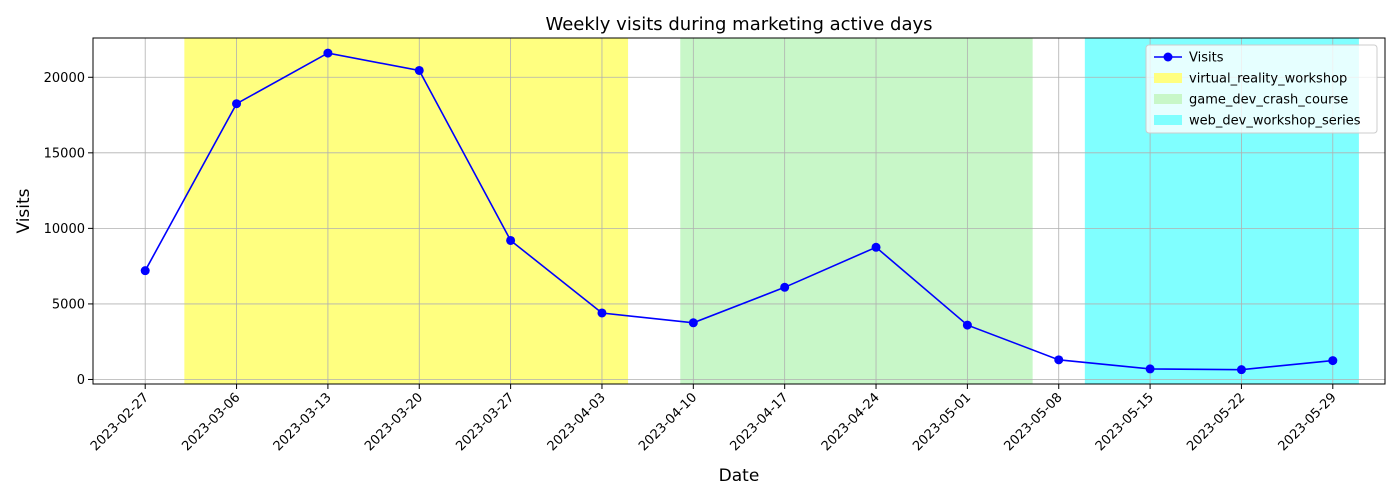 The height and width of the screenshot is (500, 1400). What do you see at coordinates (64, 78) in the screenshot?
I see `y-tick-label: 20000` at bounding box center [64, 78].